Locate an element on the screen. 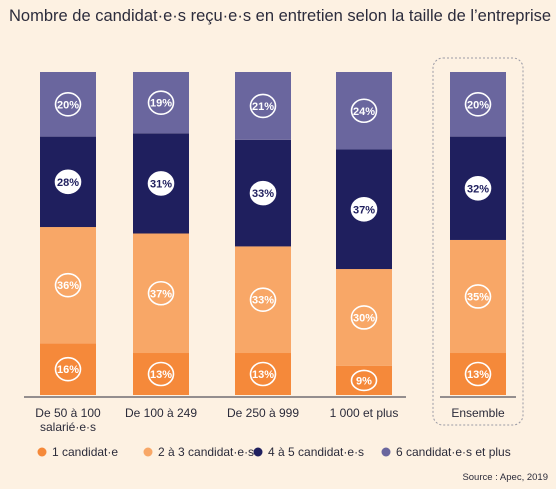 This screenshot has height=489, width=556. data-label: 24% is located at coordinates (364, 112).